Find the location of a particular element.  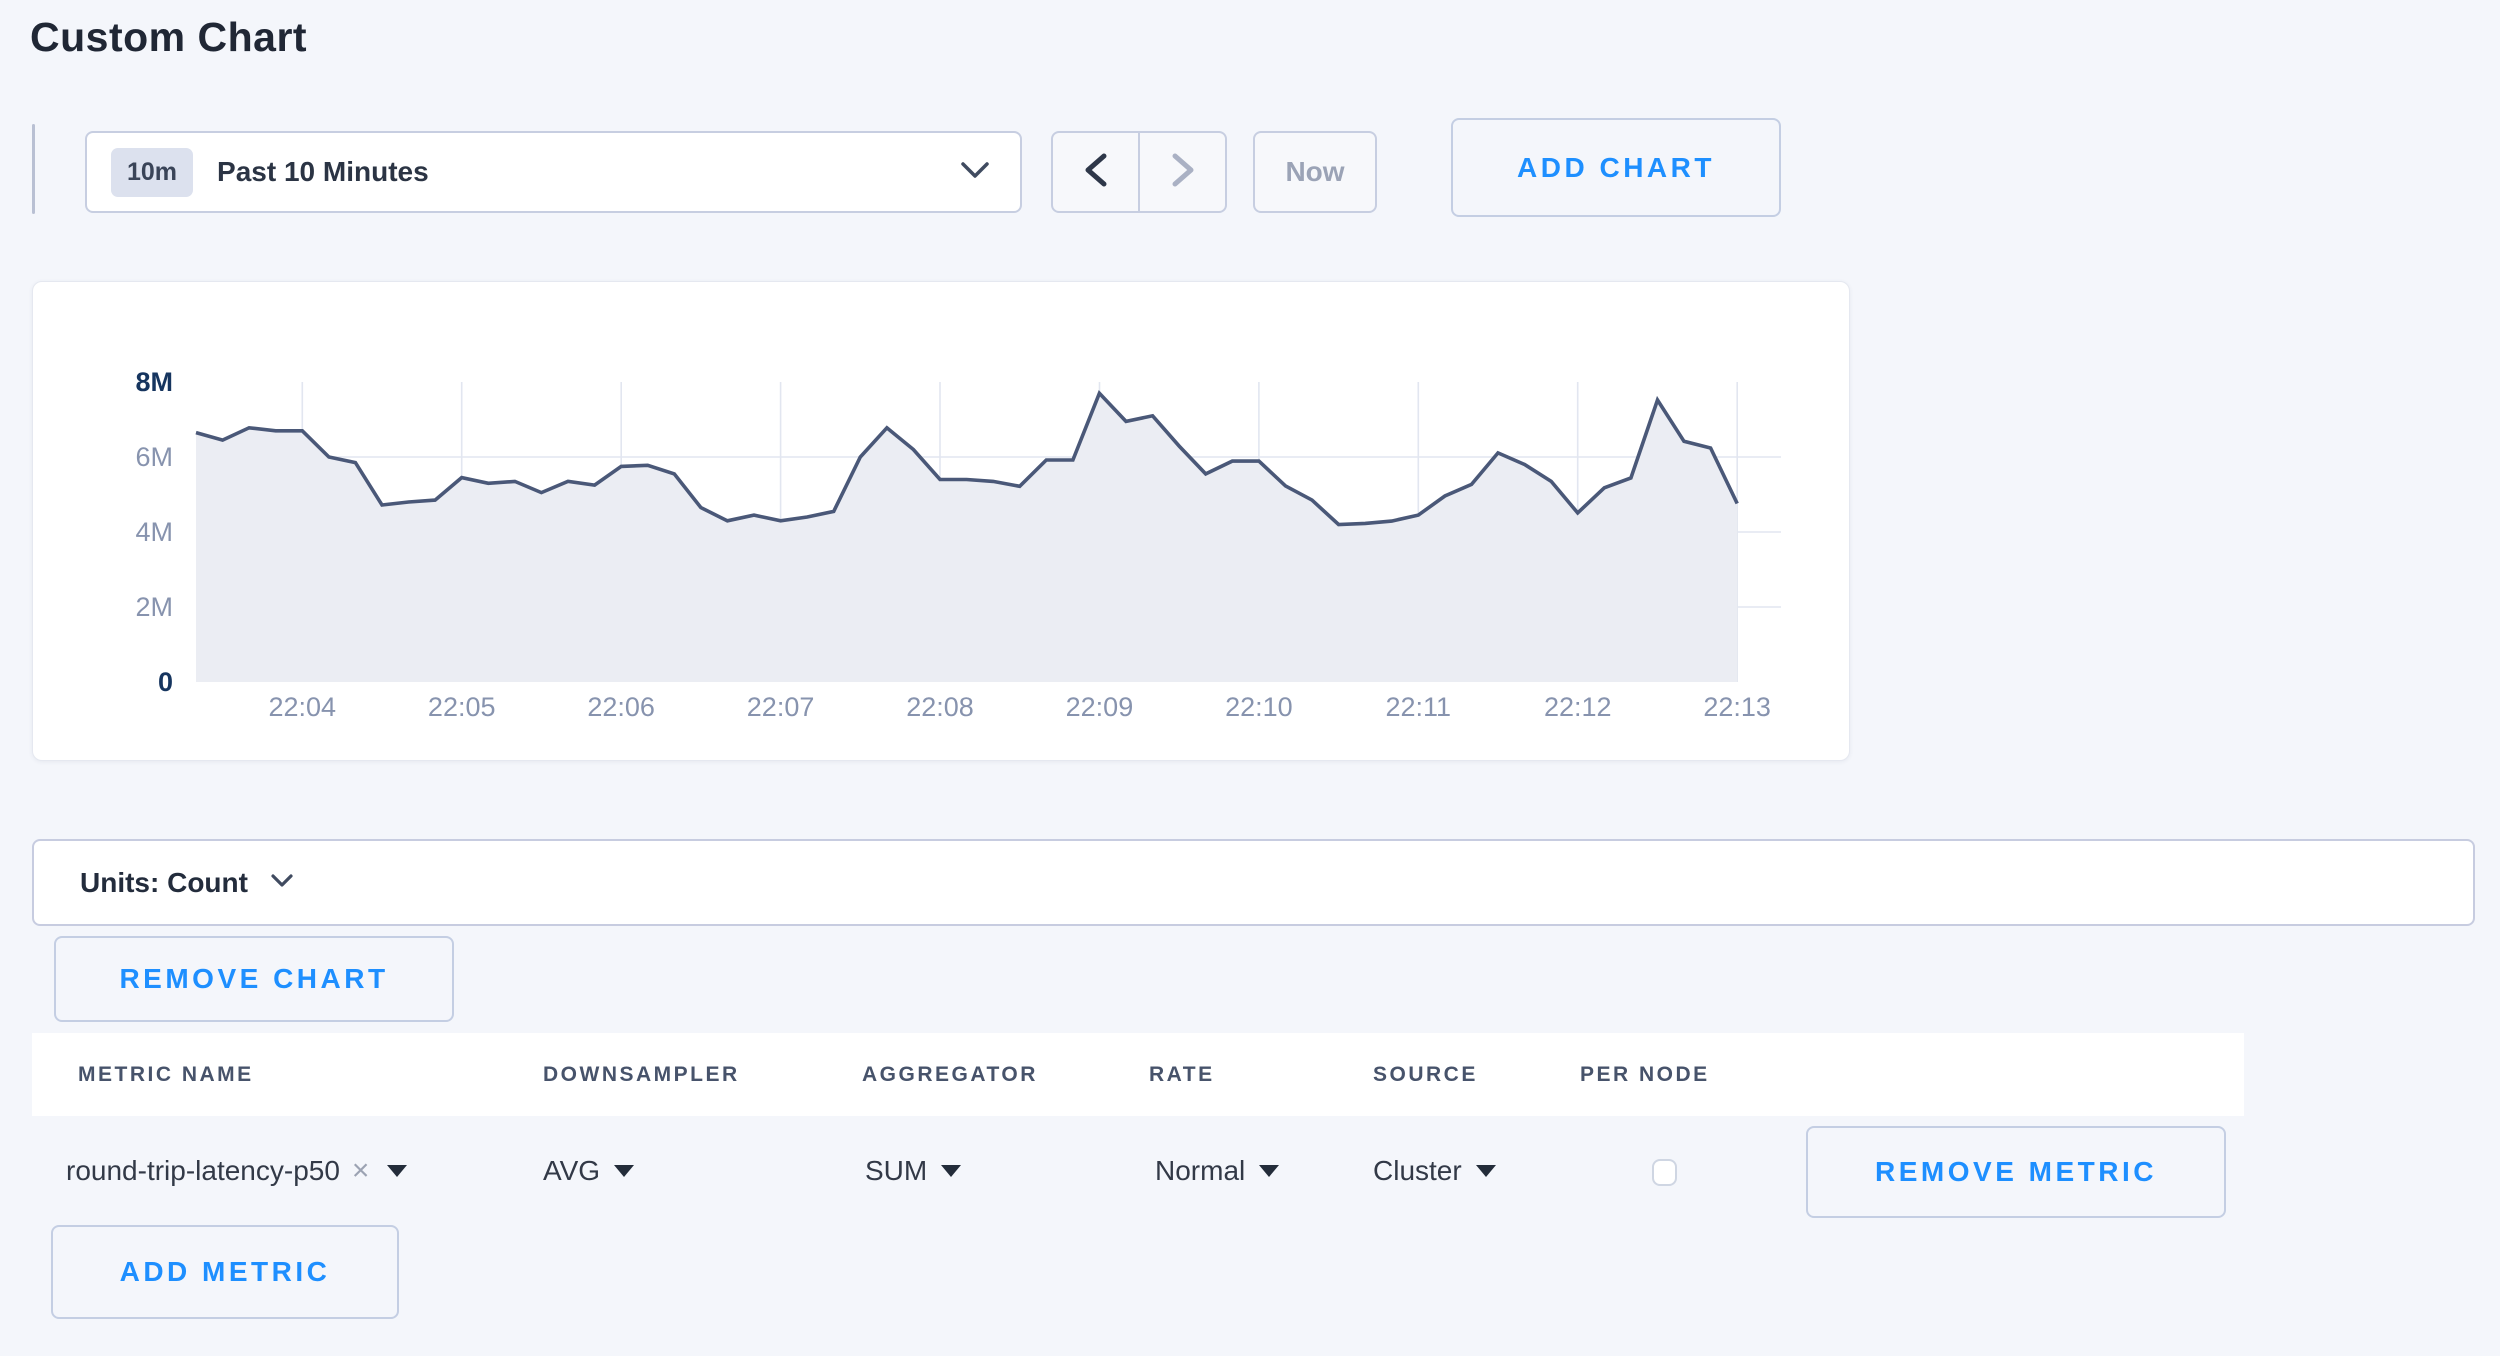

y-axis-tick-label: 0 is located at coordinates (165, 682).